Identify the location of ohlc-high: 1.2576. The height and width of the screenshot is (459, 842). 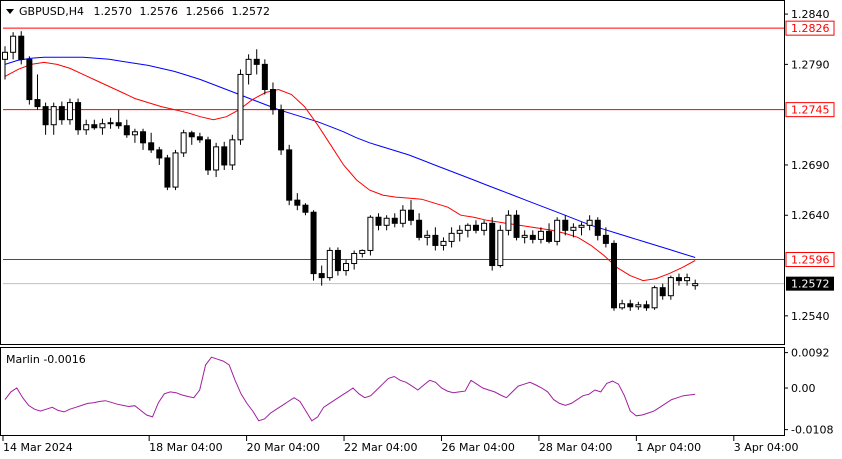
(158, 11).